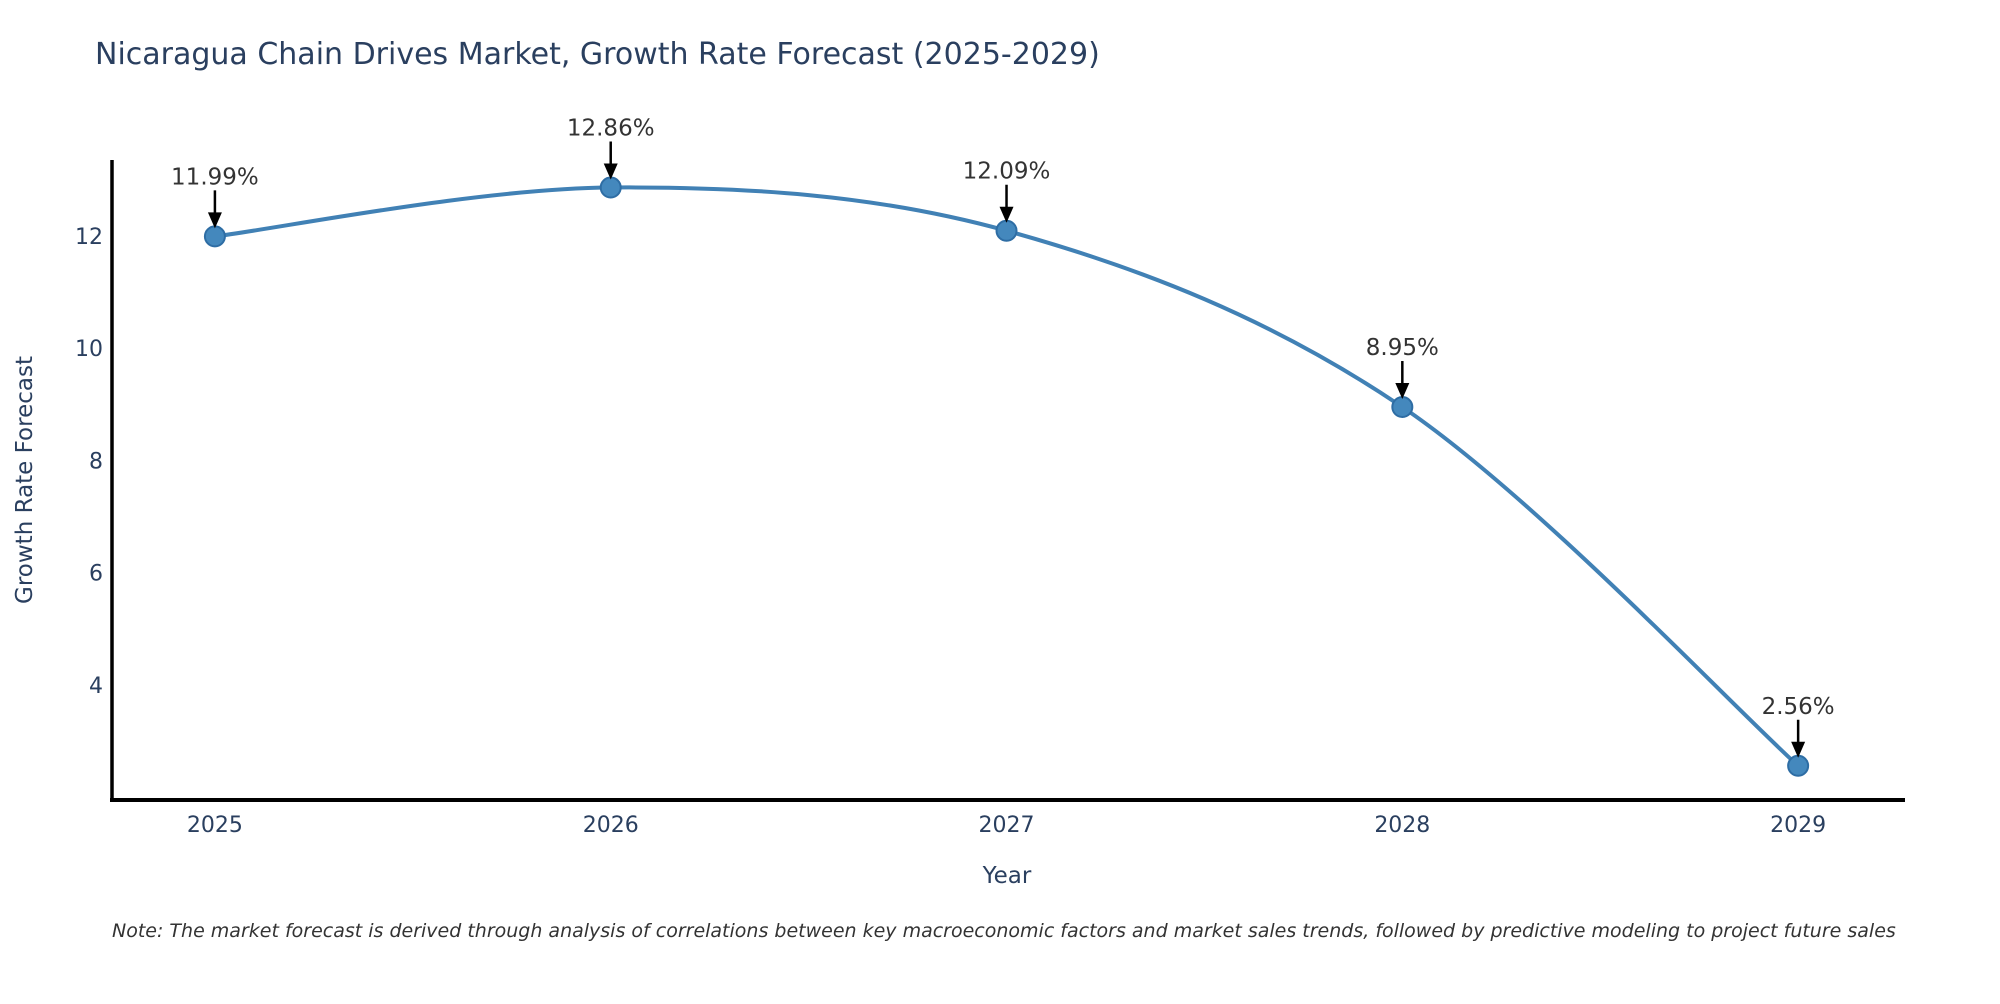 The height and width of the screenshot is (1004, 2000). Describe the element at coordinates (1798, 825) in the screenshot. I see `x-tick-label: 2029` at that location.